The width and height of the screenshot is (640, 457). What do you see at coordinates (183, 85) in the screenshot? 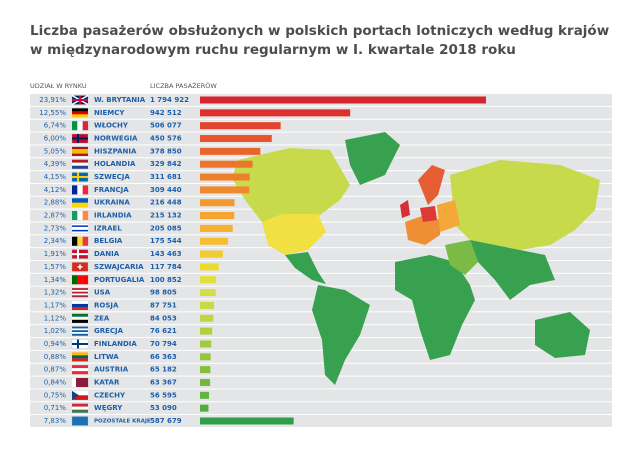
I see `value-header: LICZBA PASAŻERÓW` at bounding box center [183, 85].